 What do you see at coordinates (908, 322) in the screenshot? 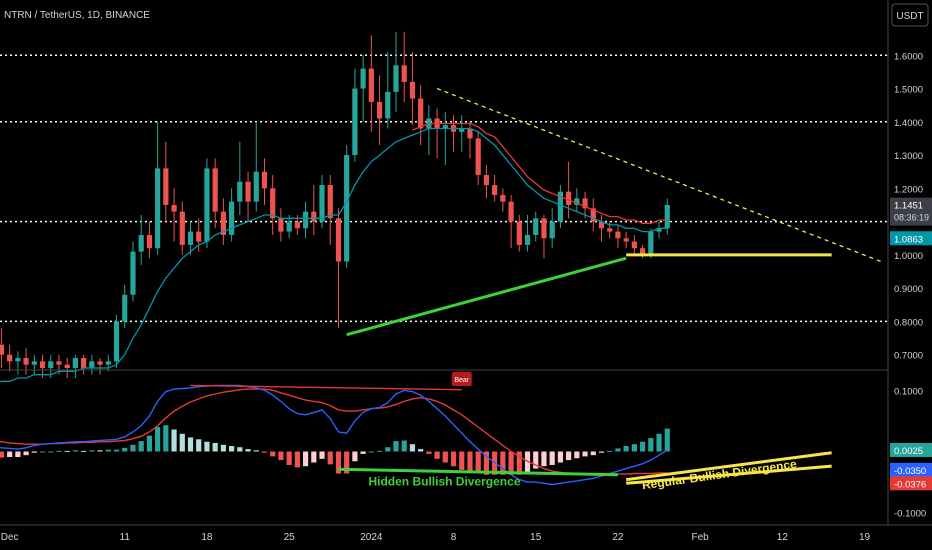
I see `price-tick-label: 0.8000` at bounding box center [908, 322].